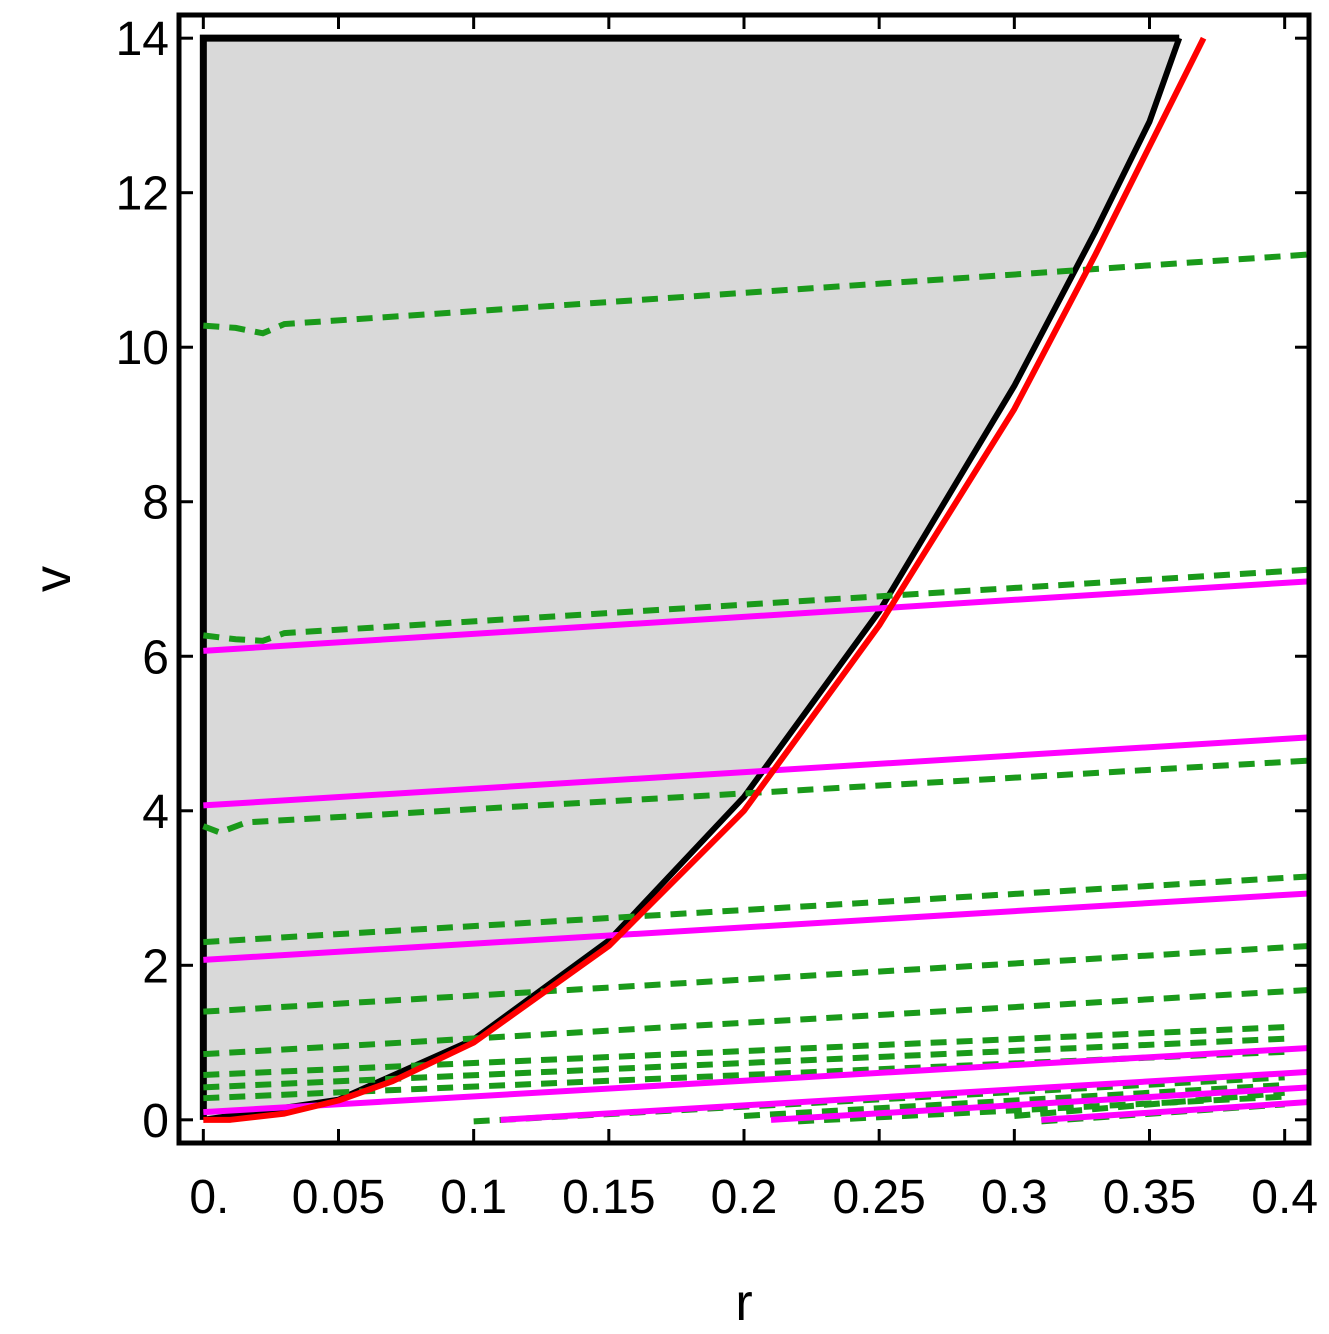  What do you see at coordinates (155, 657) in the screenshot?
I see `y-tick-label: 6` at bounding box center [155, 657].